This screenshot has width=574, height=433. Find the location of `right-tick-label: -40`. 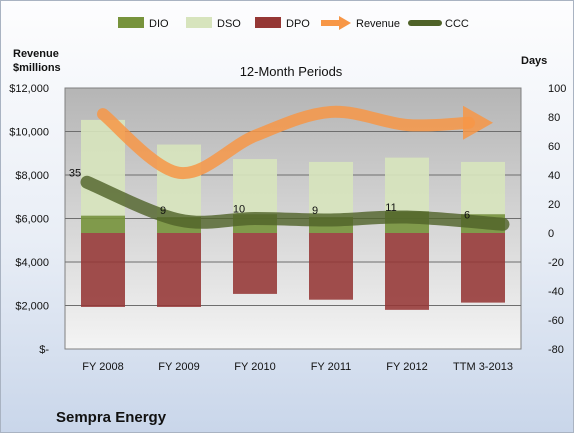

right-tick-label: -40 is located at coordinates (556, 292).